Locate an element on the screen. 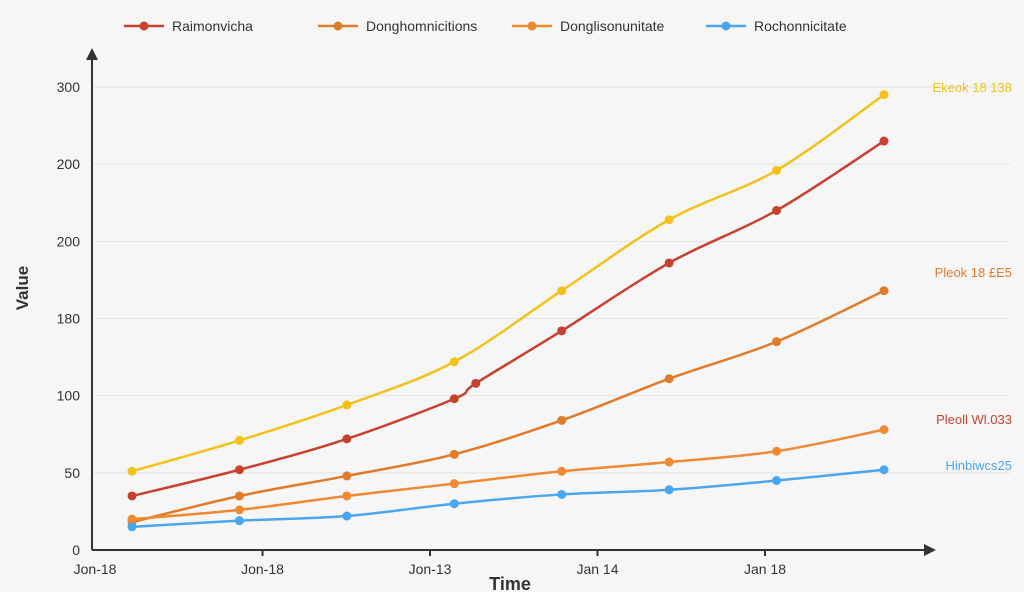  legend-item: Raimonvicha is located at coordinates (188, 26).